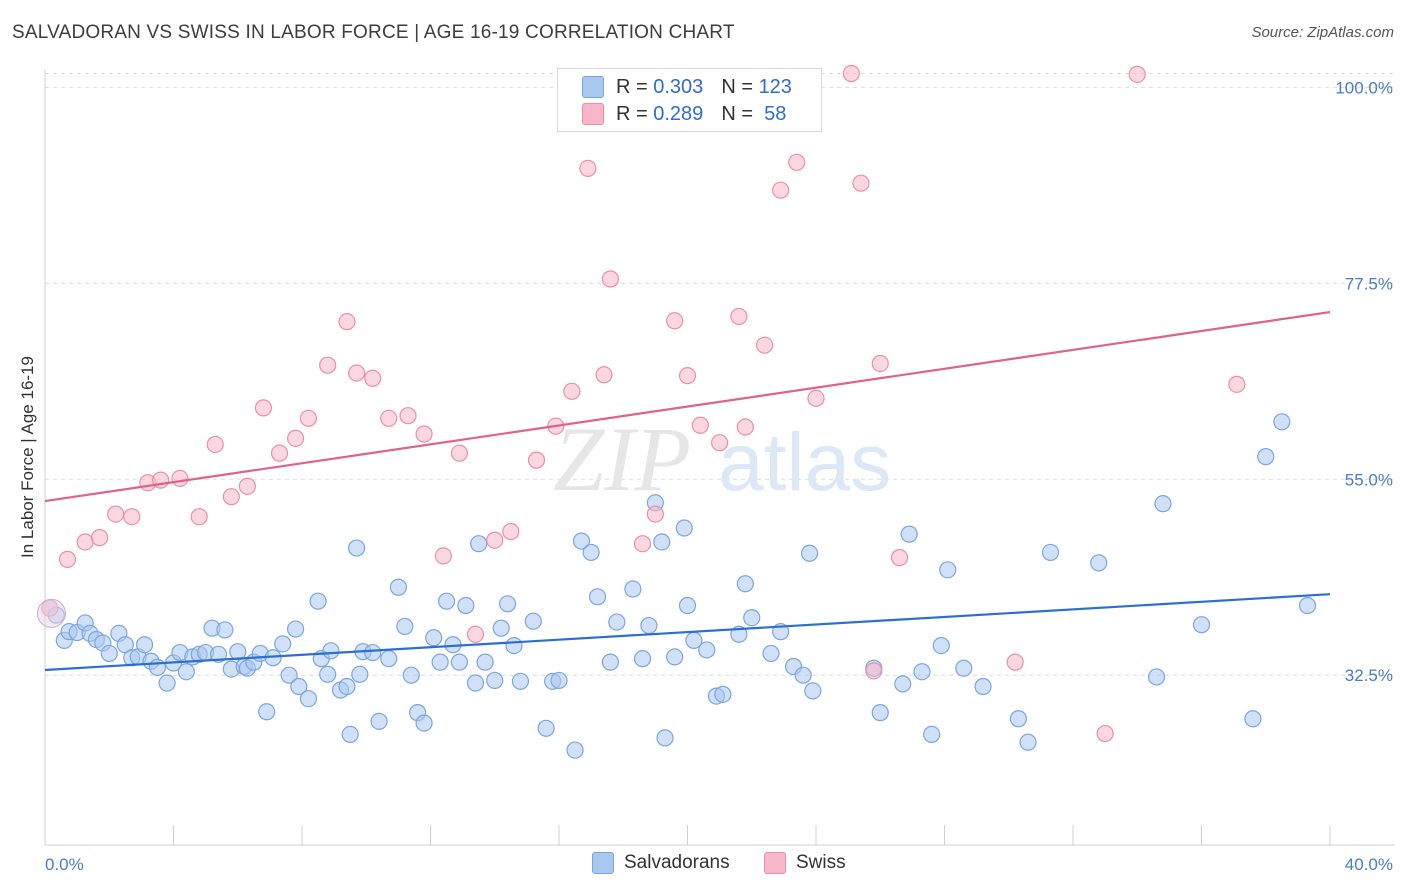  I want to click on legend-item-swiss: Swiss, so click(805, 863).